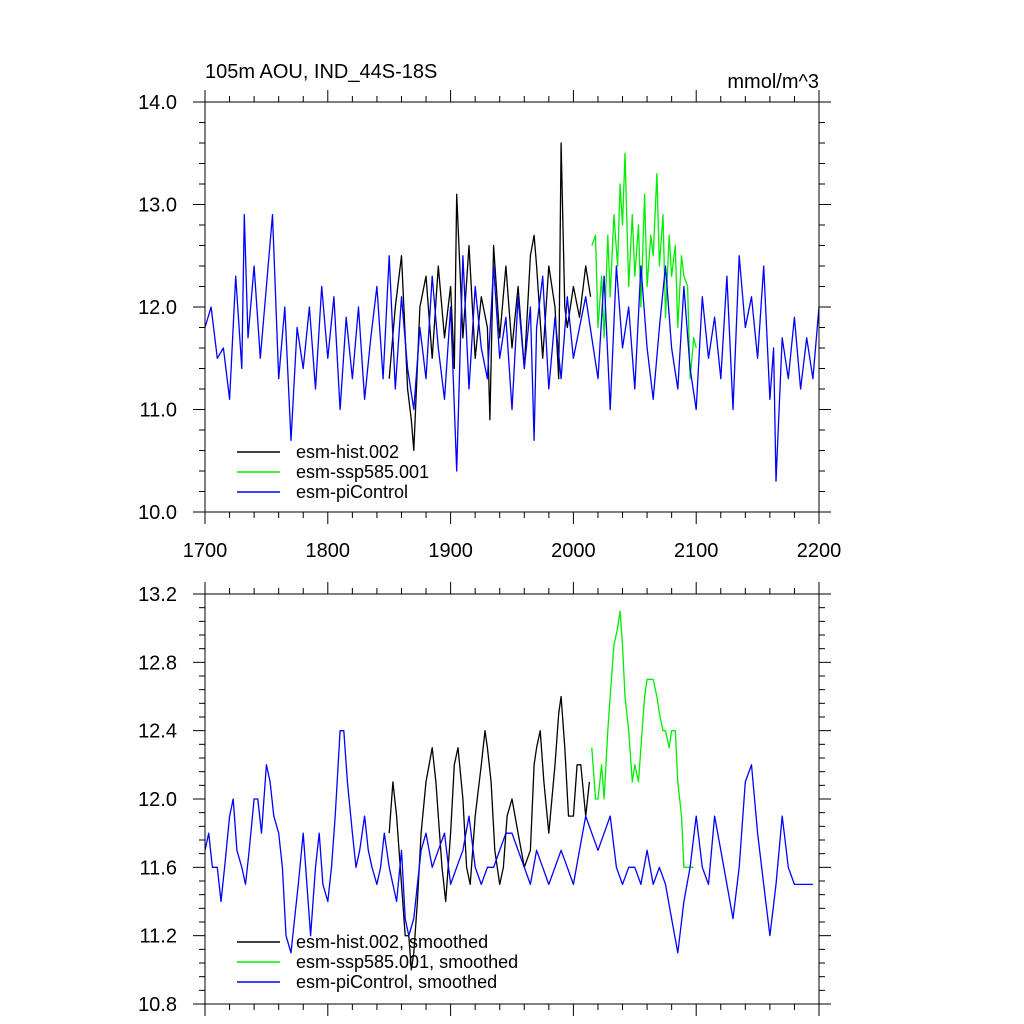 This screenshot has width=1024, height=1024. I want to click on series-line-esm-hist-002-smoothed, so click(489, 833).